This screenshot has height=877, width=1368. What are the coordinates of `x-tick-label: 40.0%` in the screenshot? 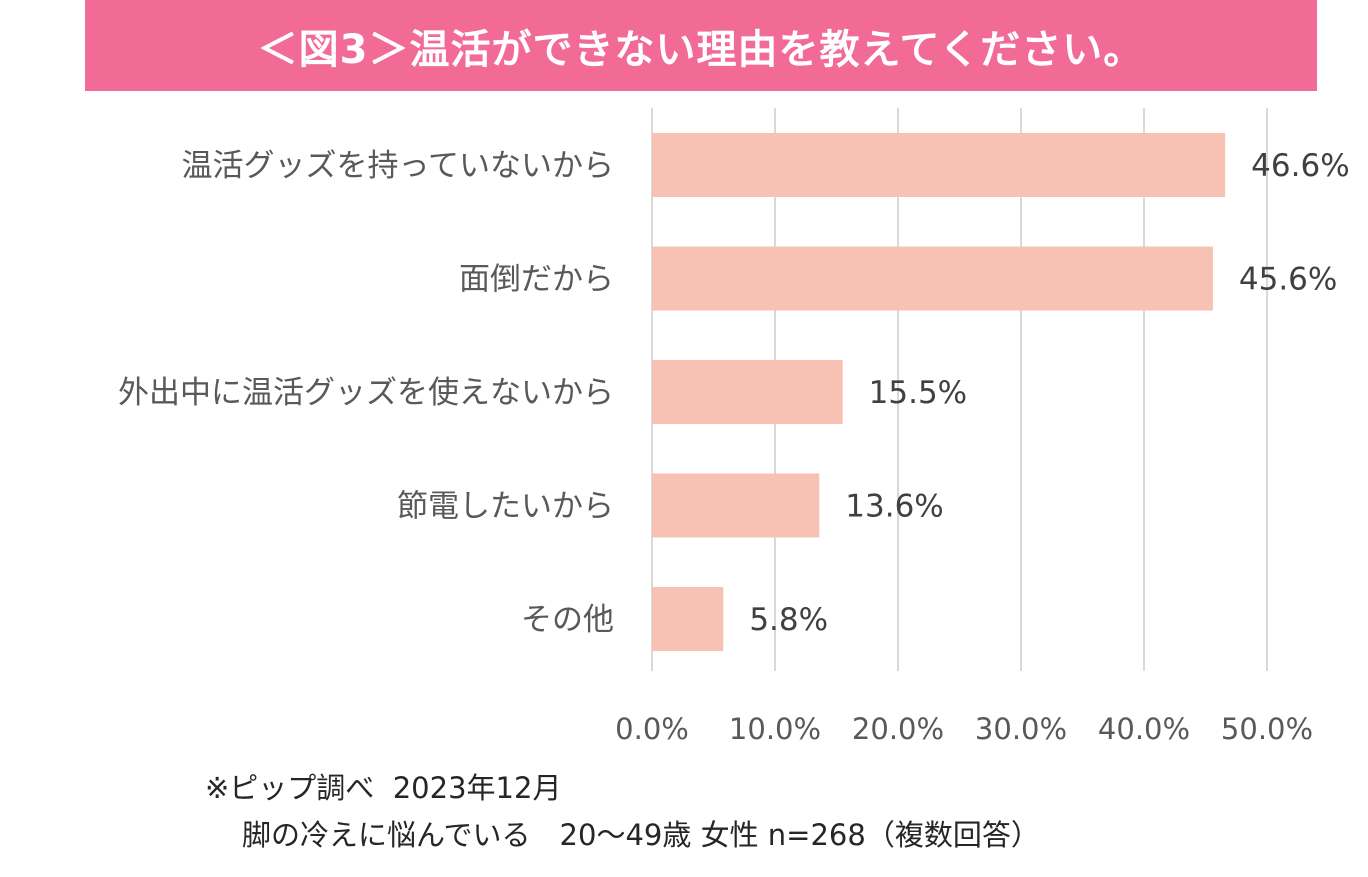 It's located at (1144, 729).